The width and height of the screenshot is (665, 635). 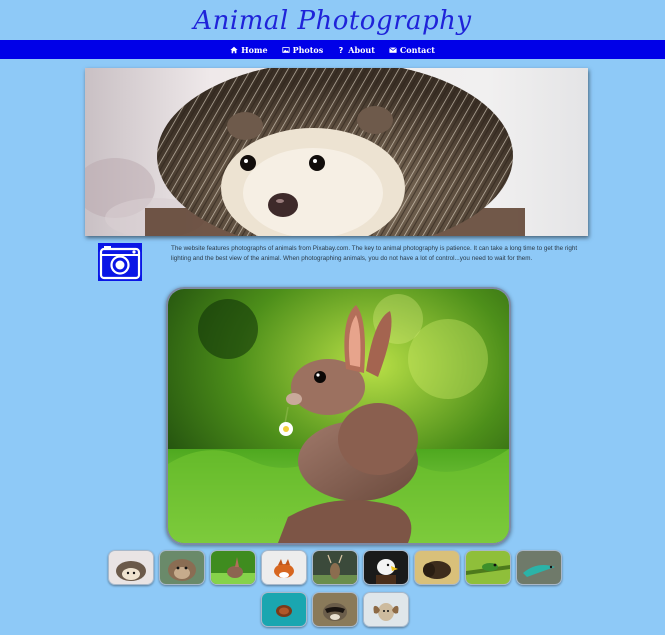 I want to click on thumbnail-fox, so click(x=284, y=567).